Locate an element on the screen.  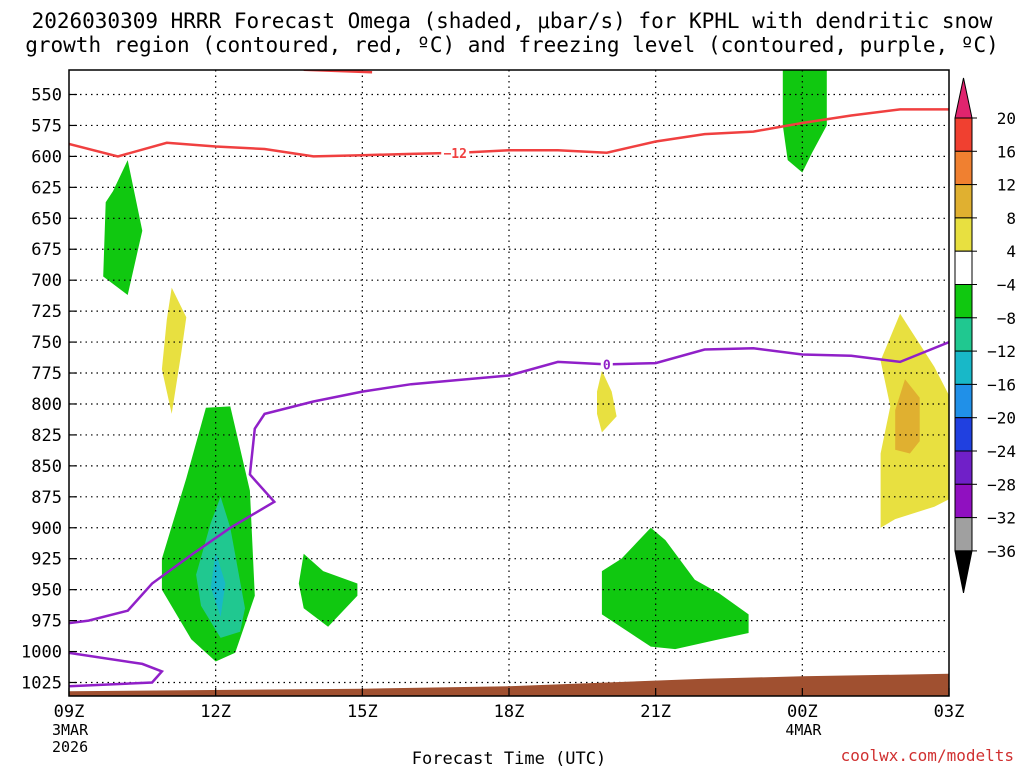
colorbar-bottom-arrow is located at coordinates (963, 571).